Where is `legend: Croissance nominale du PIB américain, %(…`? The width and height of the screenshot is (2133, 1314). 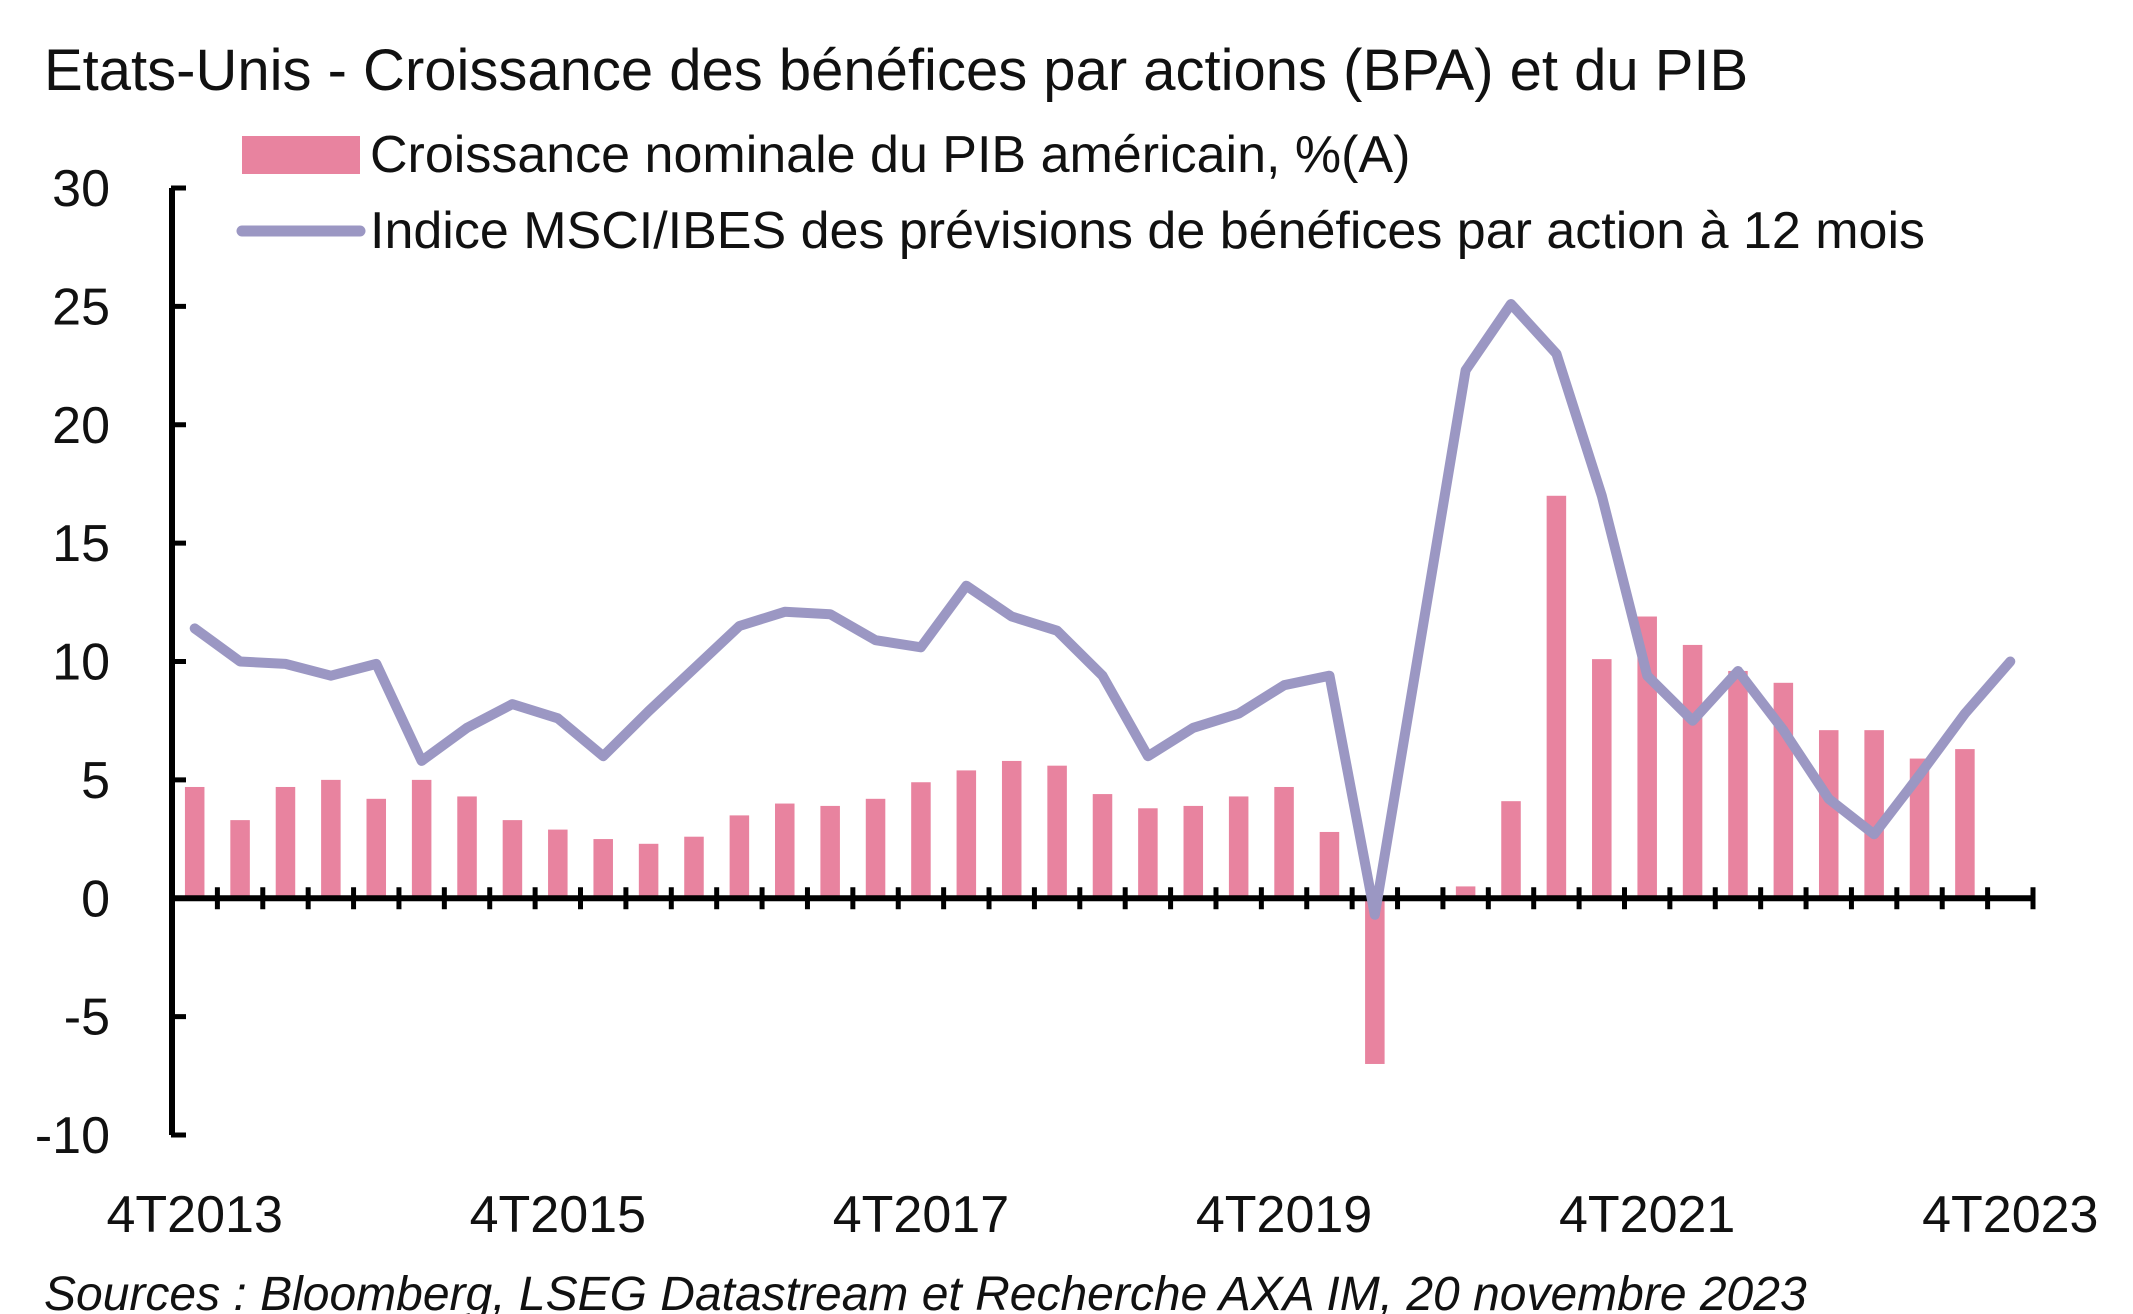 legend: Croissance nominale du PIB américain, %(… is located at coordinates (1080, 193).